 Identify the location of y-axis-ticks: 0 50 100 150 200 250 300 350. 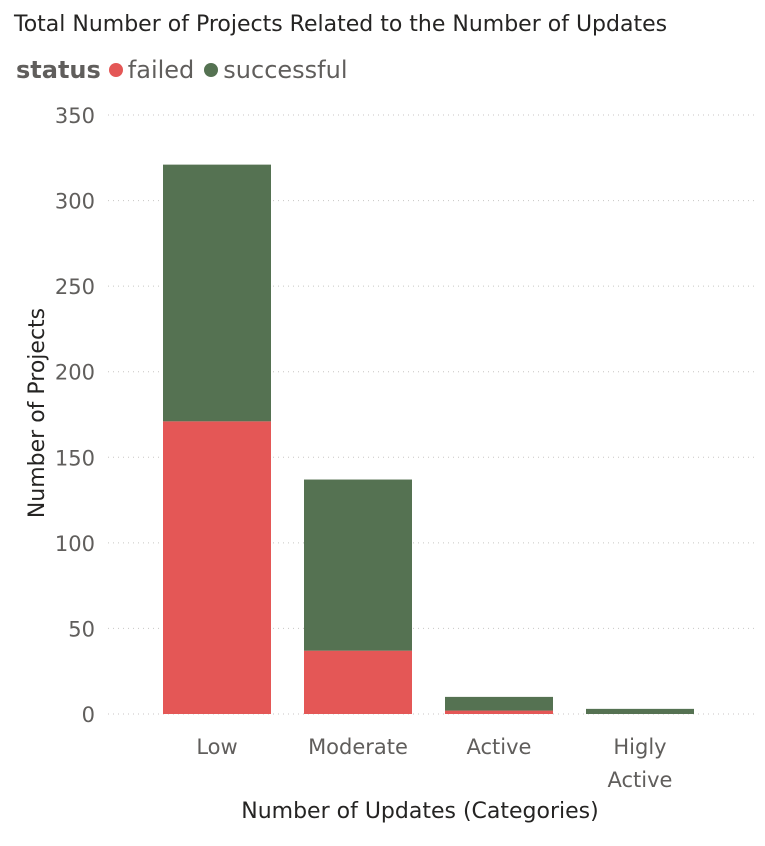
(75, 415).